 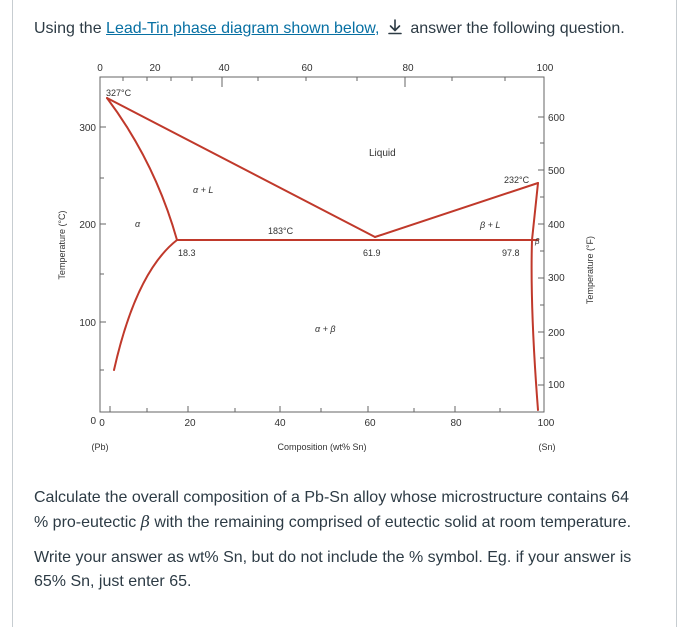 What do you see at coordinates (590, 270) in the screenshot?
I see `right-axis-label: Temperature (°F)` at bounding box center [590, 270].